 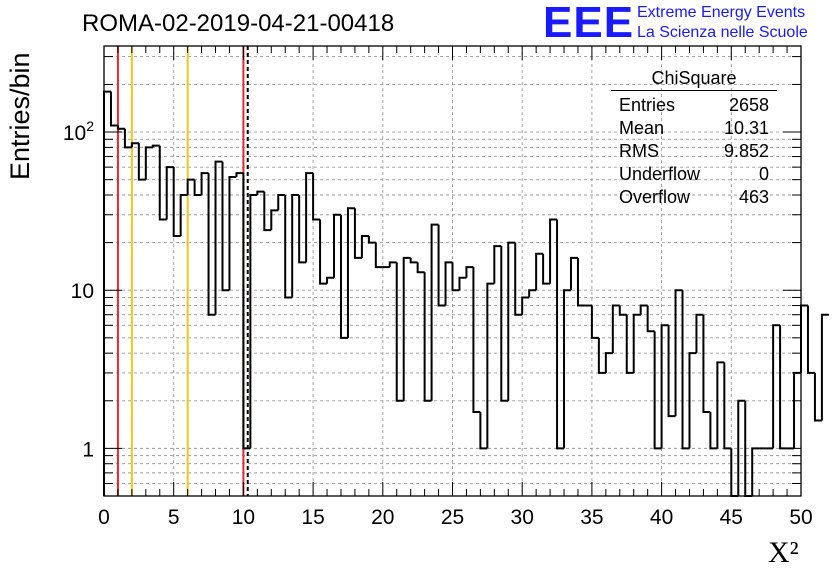 What do you see at coordinates (694, 151) in the screenshot?
I see `stats-row: RMS 9.852` at bounding box center [694, 151].